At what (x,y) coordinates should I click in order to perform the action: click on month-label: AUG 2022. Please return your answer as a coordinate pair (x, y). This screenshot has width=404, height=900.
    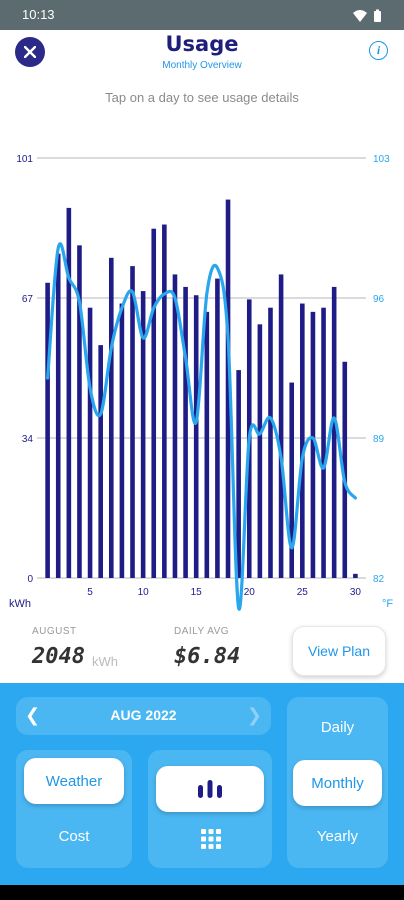
    Looking at the image, I should click on (143, 715).